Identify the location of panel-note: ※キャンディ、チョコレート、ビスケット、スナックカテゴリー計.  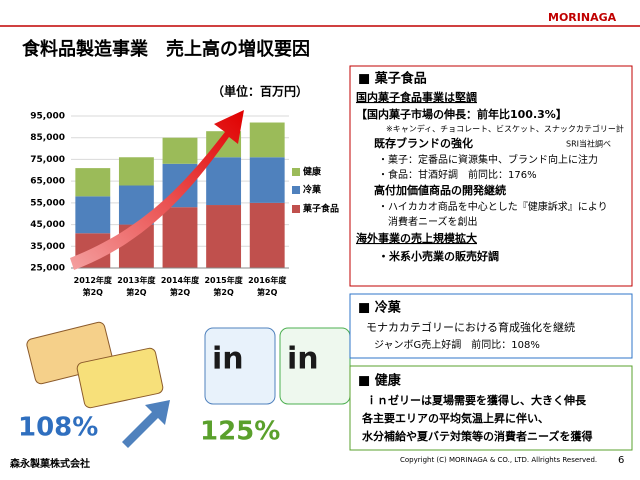
(505, 129).